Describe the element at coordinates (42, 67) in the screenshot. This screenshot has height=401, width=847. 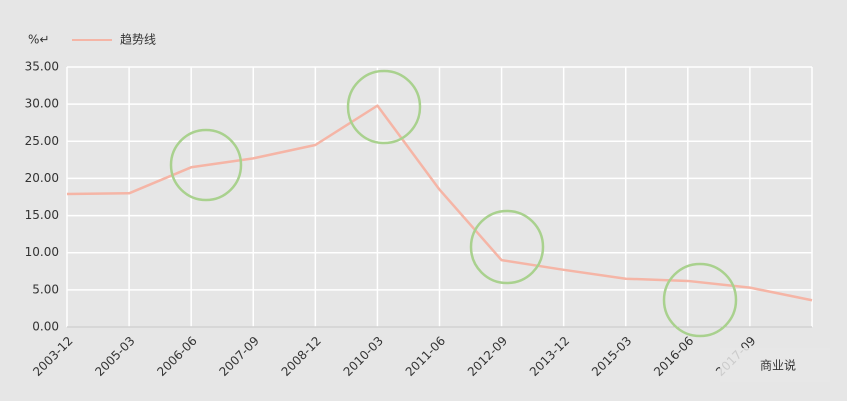
I see `y-tick-label: 35.00` at that location.